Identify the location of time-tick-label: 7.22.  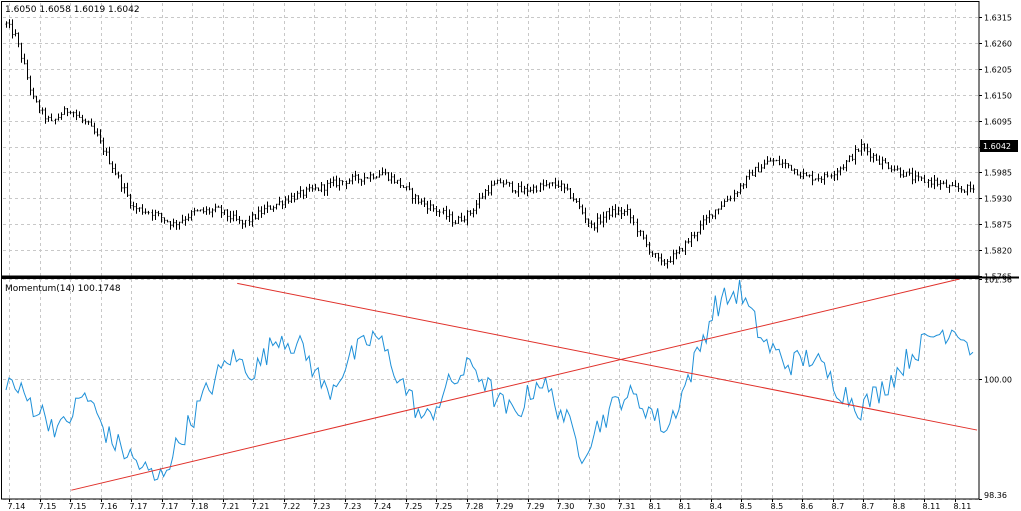
(292, 506).